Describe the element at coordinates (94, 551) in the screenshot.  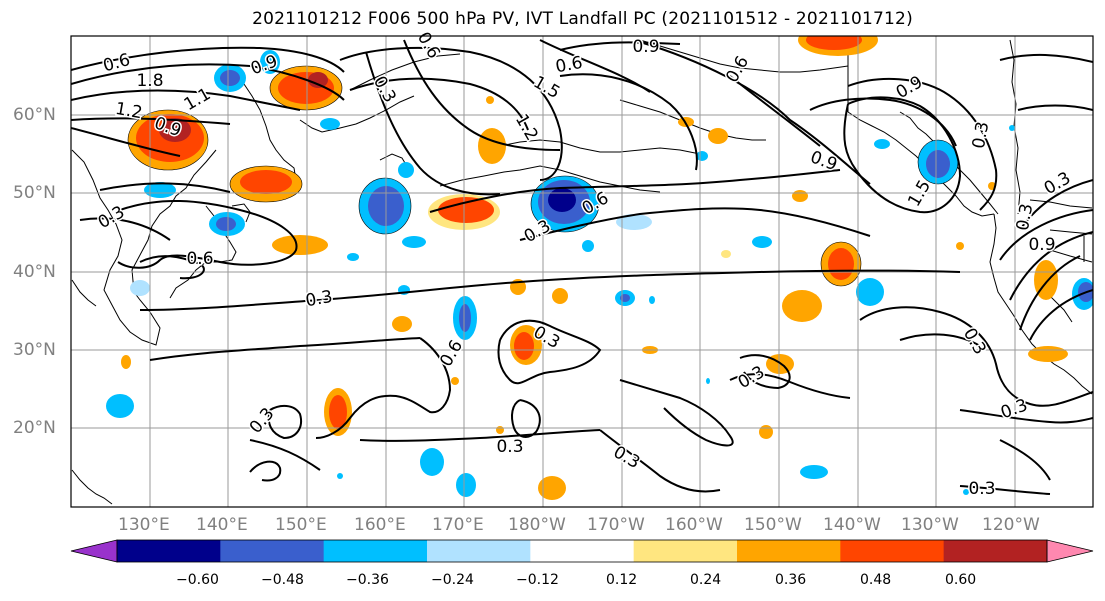
I see `colorbar-min-extend` at that location.